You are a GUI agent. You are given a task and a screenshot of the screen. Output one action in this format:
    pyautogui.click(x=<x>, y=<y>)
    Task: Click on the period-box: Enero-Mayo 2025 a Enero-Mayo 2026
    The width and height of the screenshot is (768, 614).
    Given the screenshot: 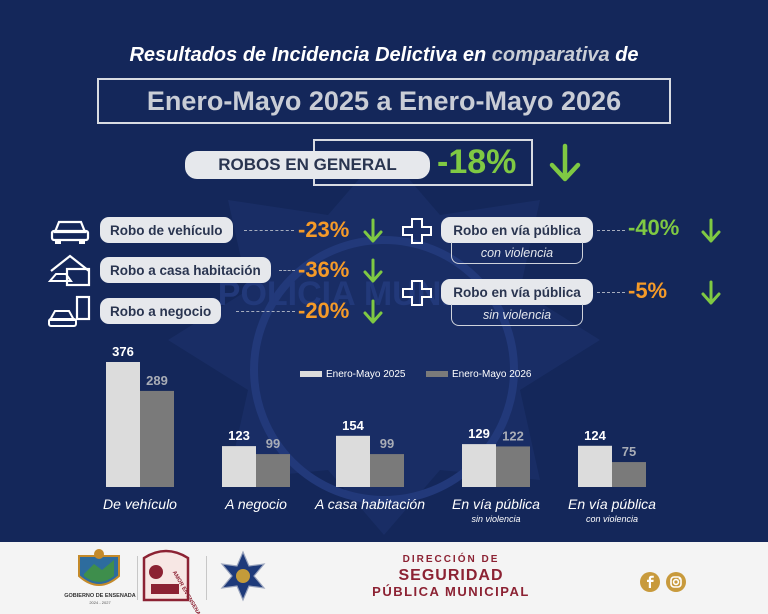 What is the action you would take?
    pyautogui.click(x=384, y=101)
    